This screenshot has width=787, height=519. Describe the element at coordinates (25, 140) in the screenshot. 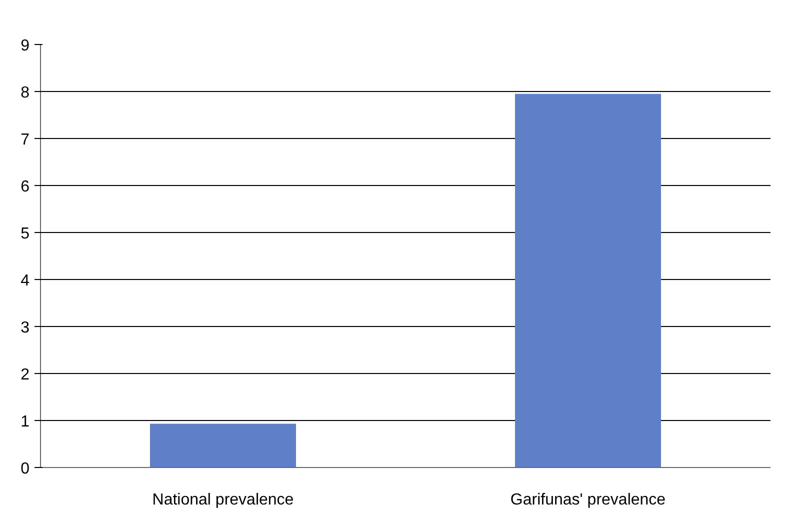

I see `y-tick-label: 7` at that location.